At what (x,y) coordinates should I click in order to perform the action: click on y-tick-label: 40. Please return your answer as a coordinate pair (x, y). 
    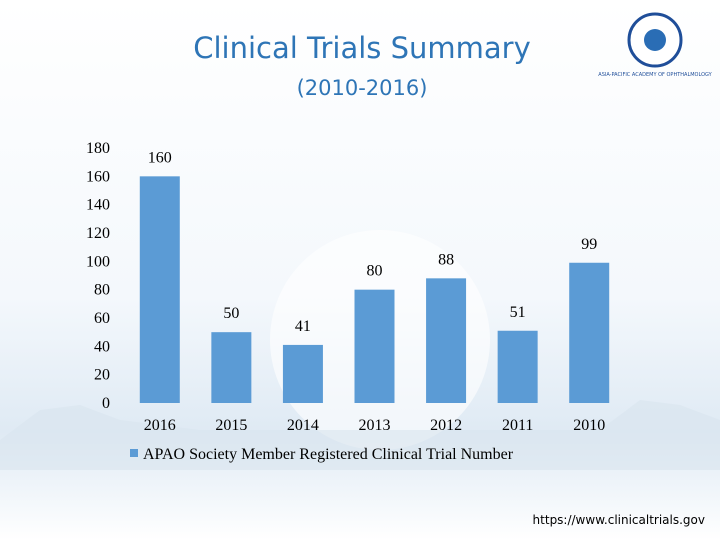
    Looking at the image, I should click on (102, 346).